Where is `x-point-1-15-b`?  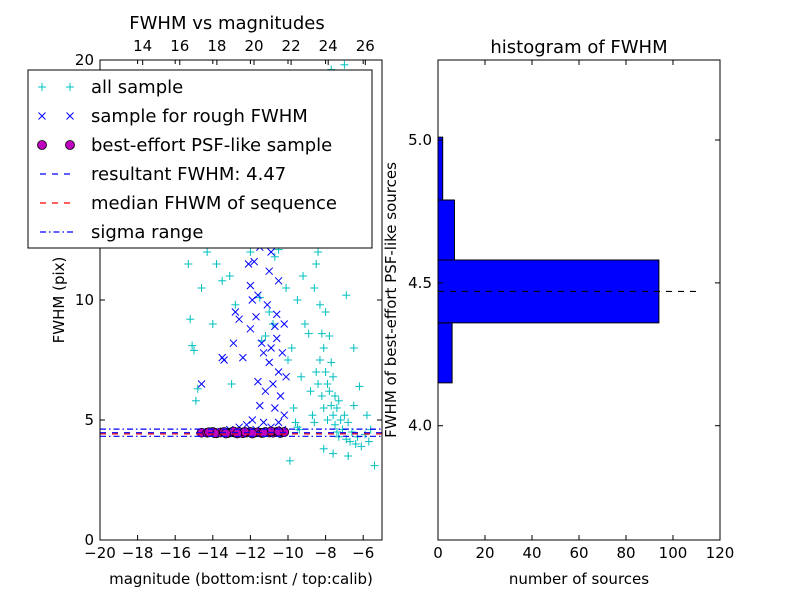 x-point-1-15-b is located at coordinates (263, 352).